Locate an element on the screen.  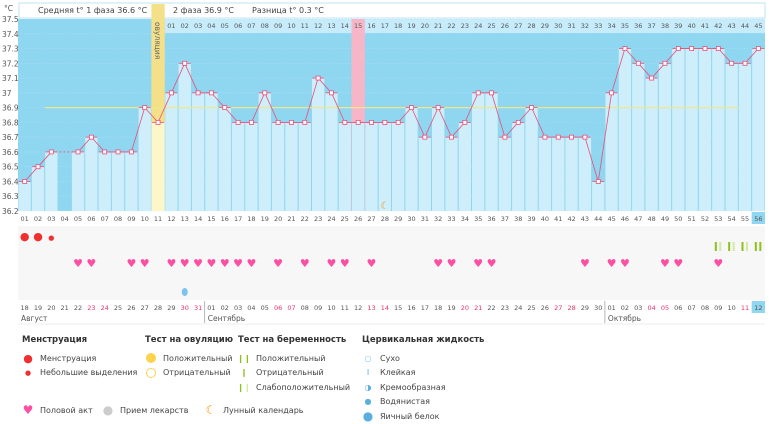
month-label: Сентябрь is located at coordinates (226, 318).